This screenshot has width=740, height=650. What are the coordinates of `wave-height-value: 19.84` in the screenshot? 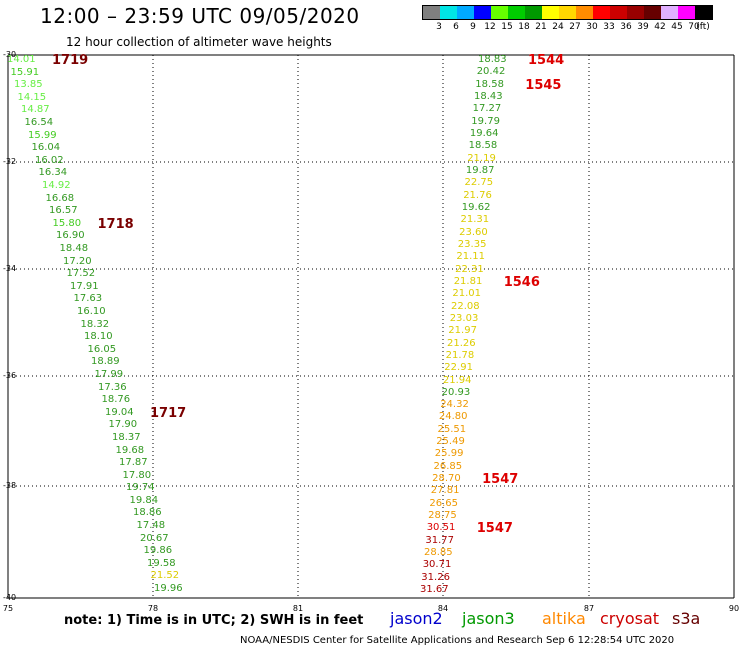 It's located at (144, 500).